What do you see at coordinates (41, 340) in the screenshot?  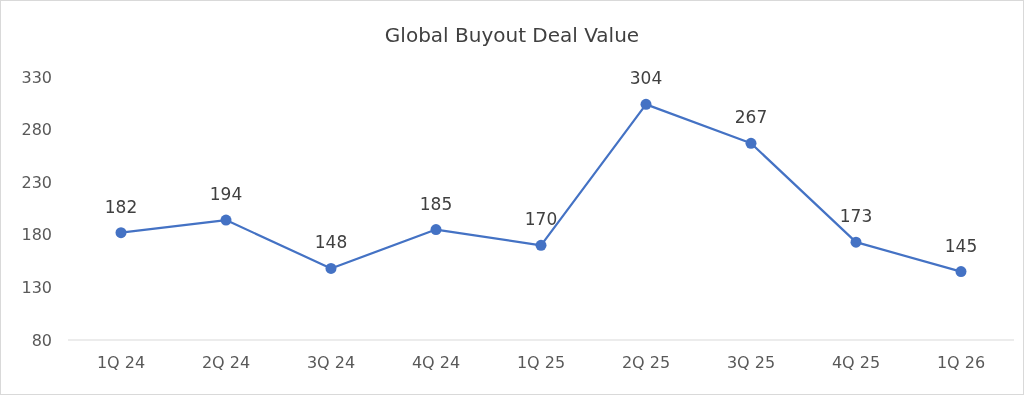 I see `y-tick-label: 80` at bounding box center [41, 340].